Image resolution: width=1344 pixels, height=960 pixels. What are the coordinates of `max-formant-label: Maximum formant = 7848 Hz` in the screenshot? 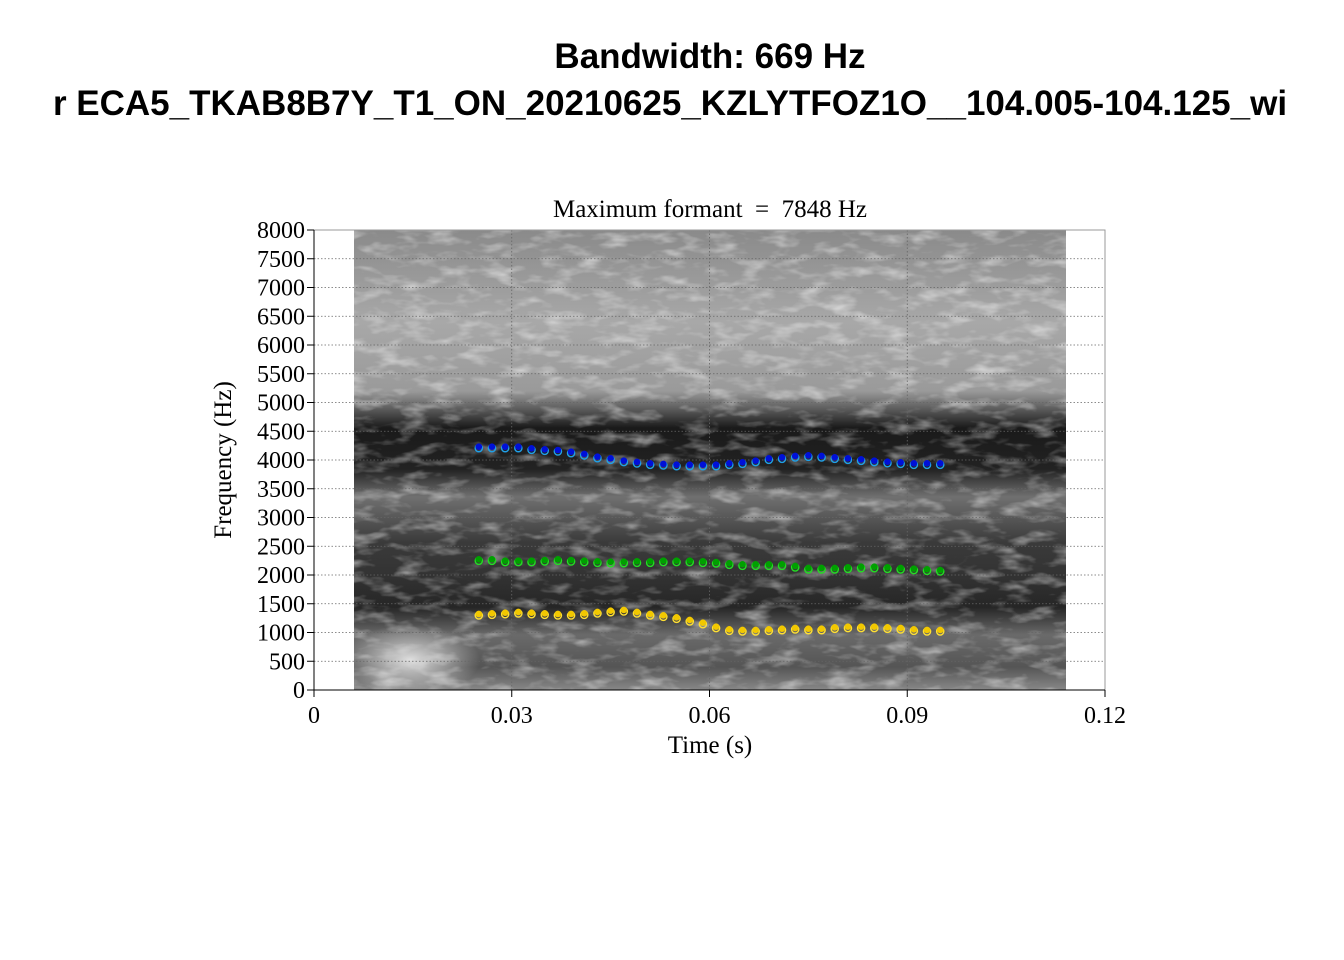 It's located at (710, 209).